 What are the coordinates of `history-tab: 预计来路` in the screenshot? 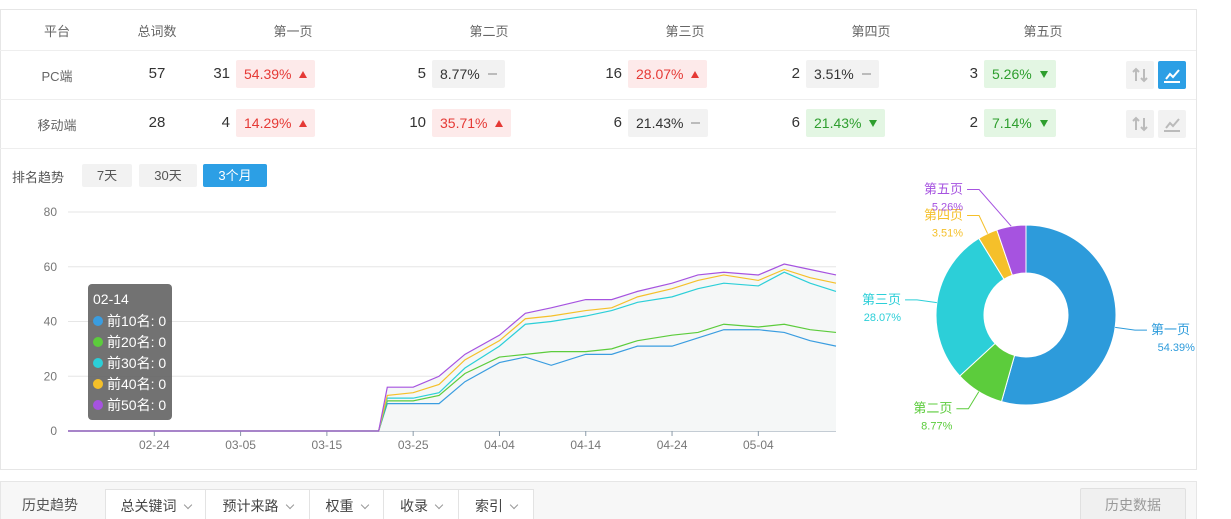 It's located at (257, 504).